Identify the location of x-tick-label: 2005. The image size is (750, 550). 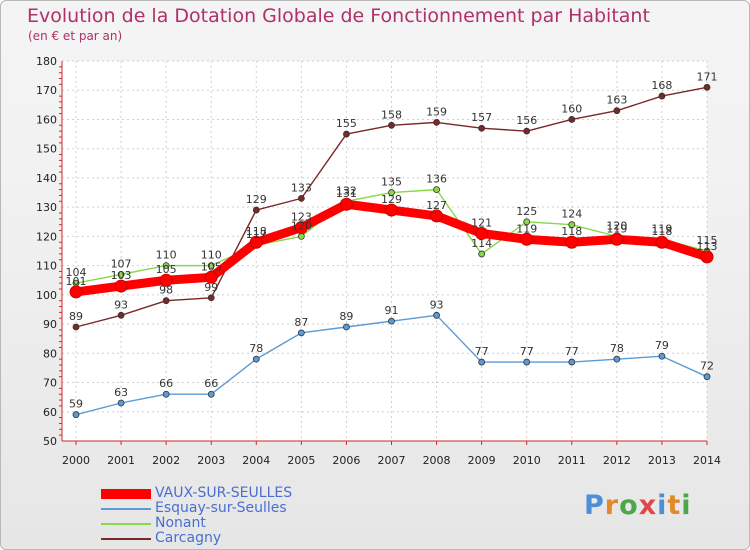
(301, 460).